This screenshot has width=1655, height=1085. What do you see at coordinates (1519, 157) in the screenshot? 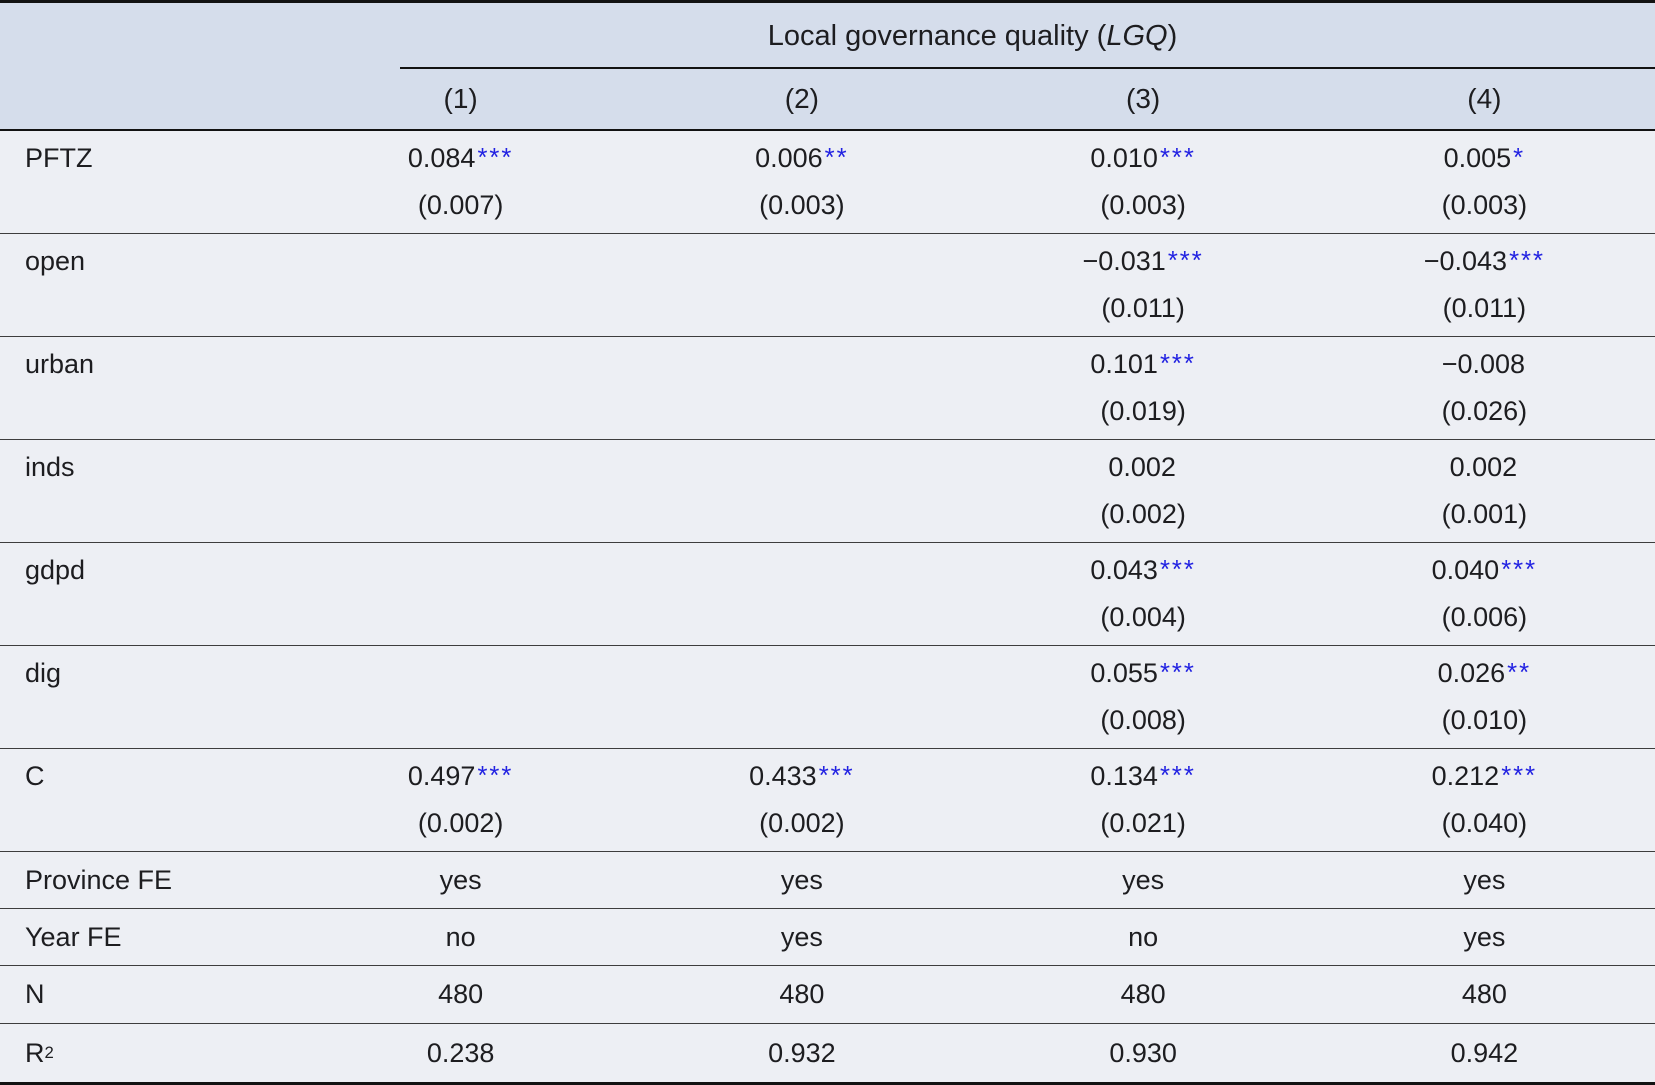
I see `significance-stars: *` at bounding box center [1519, 157].